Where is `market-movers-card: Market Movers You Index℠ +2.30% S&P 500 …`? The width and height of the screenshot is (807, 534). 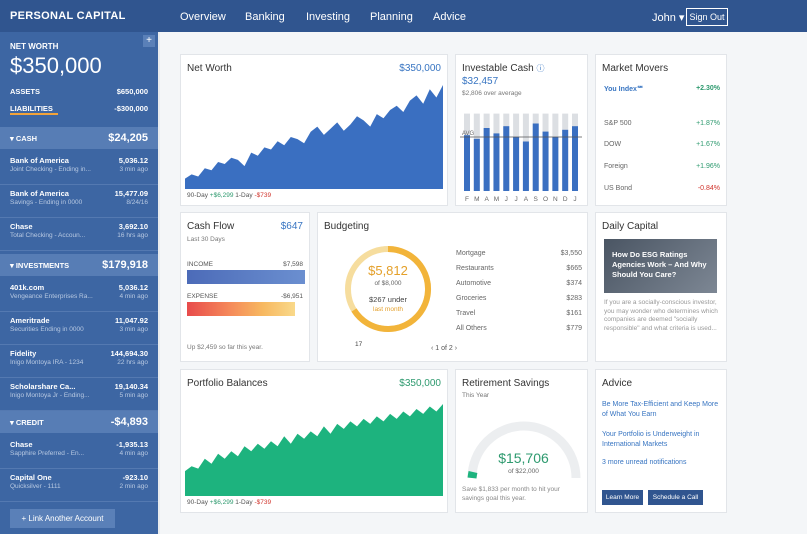
market-movers-card: Market Movers You Index℠ +2.30% S&P 500 … is located at coordinates (661, 130).